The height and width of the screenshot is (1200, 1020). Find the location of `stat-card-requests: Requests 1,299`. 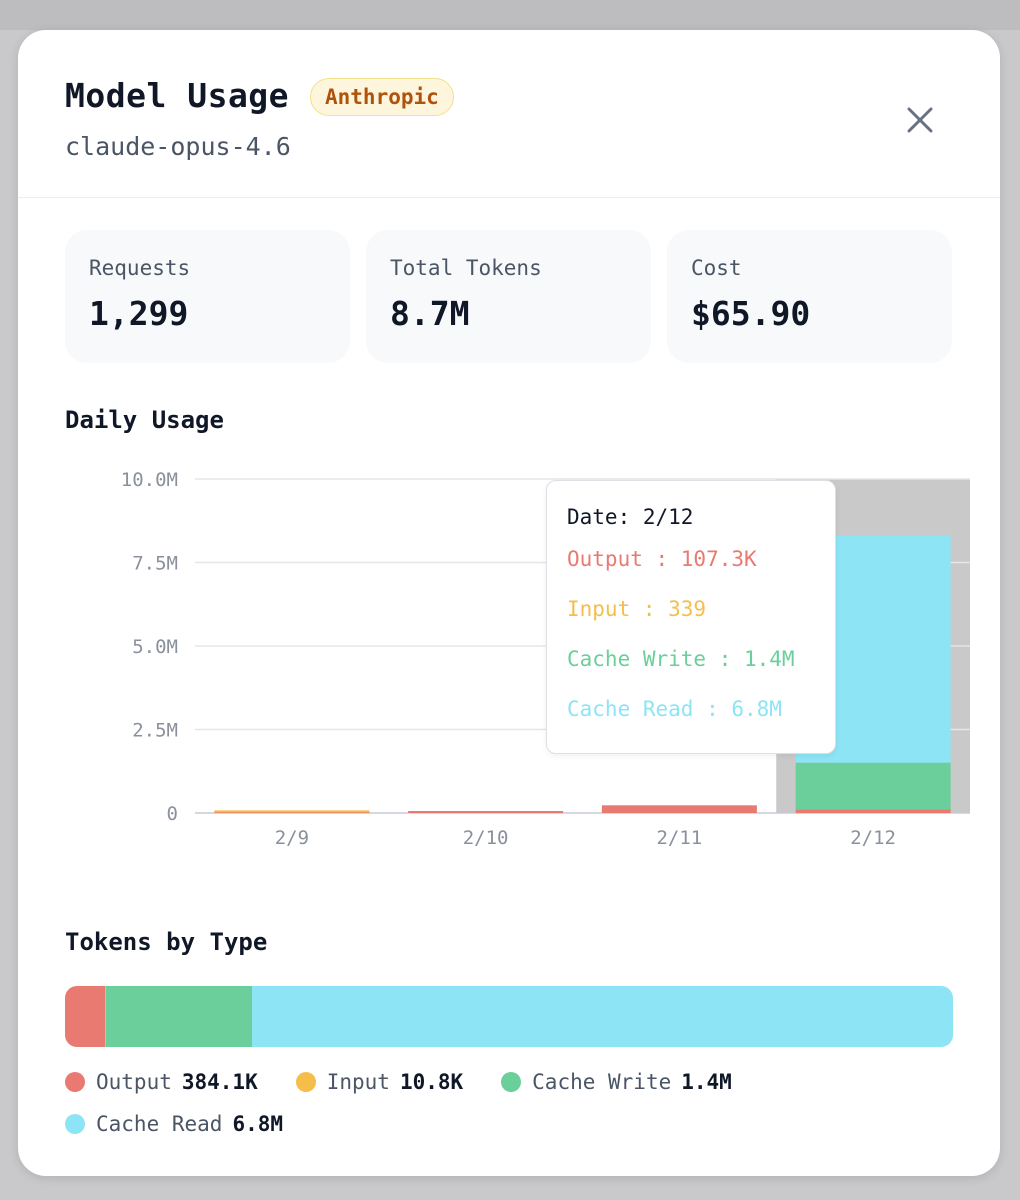

stat-card-requests: Requests 1,299 is located at coordinates (207, 296).